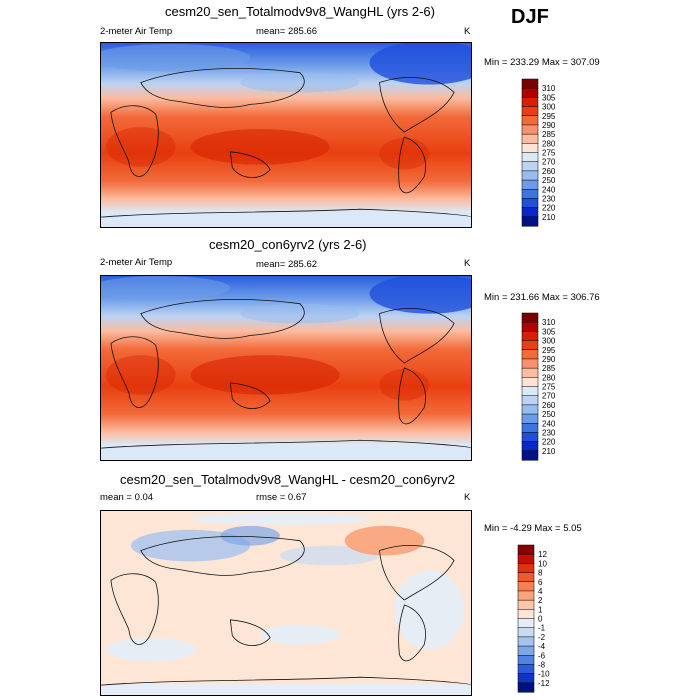  I want to click on panel1-coastlines, so click(286, 143).